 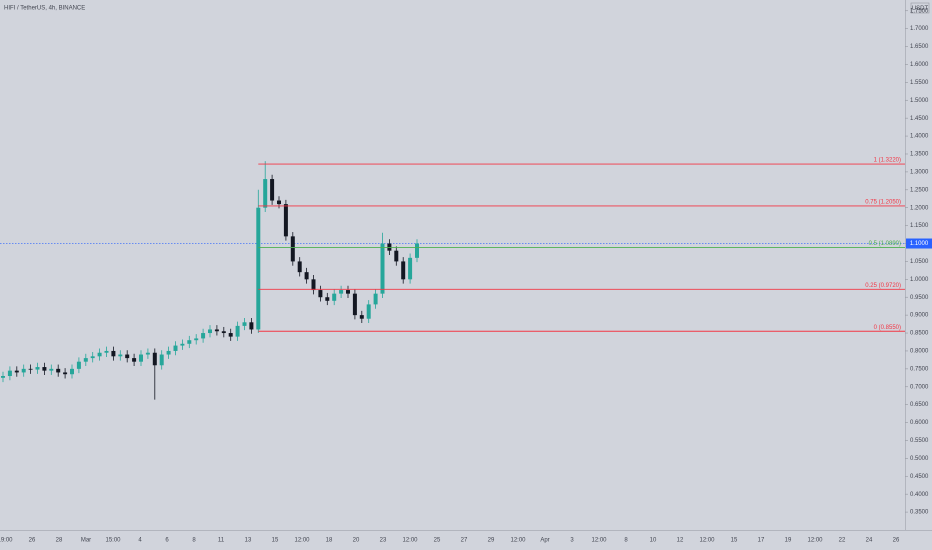 What do you see at coordinates (437, 541) in the screenshot?
I see `x-tick-label: 25` at bounding box center [437, 541].